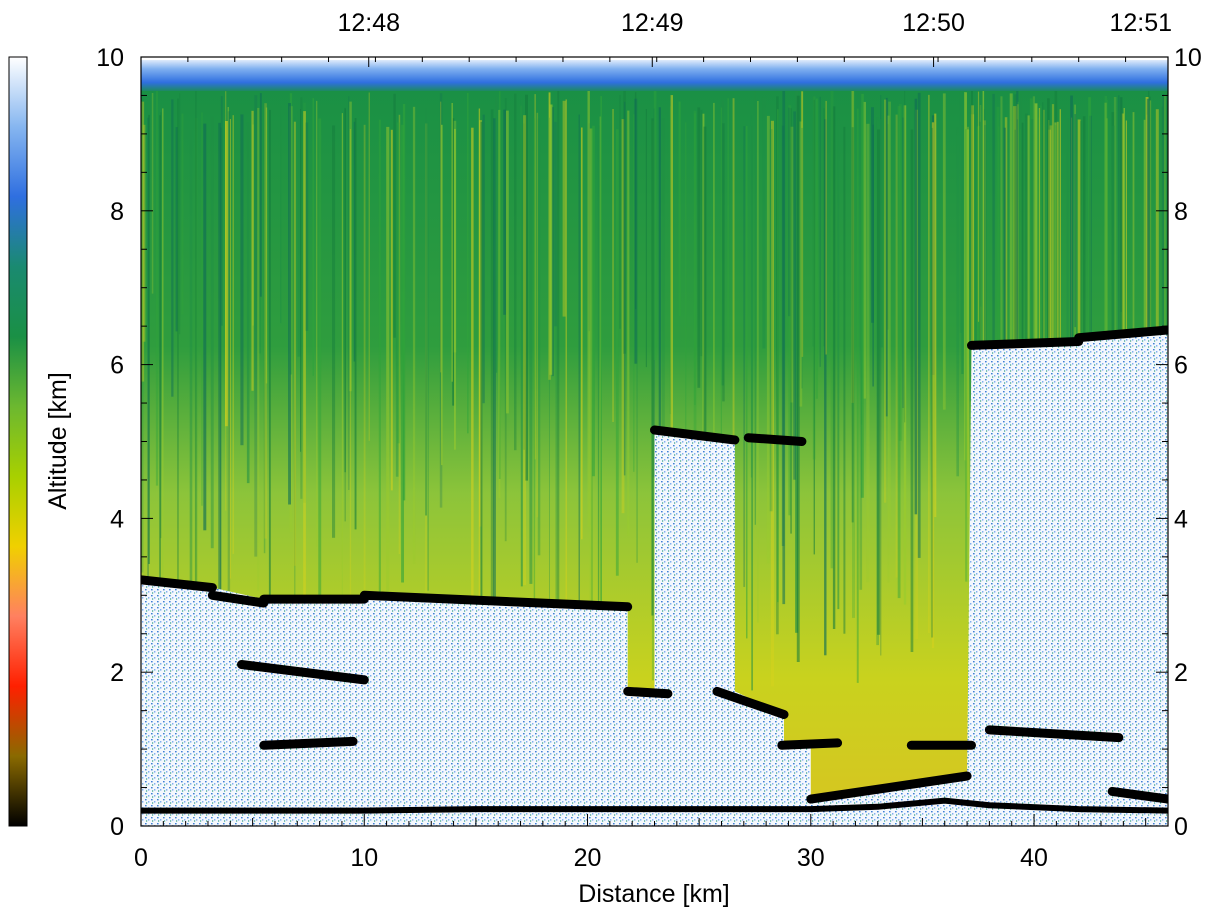 Image resolution: width=1227 pixels, height=912 pixels. I want to click on colorbar: Altitude [km], so click(40, 441).